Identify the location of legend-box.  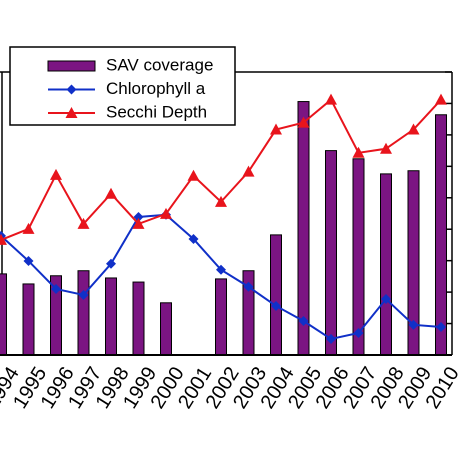
(122, 86).